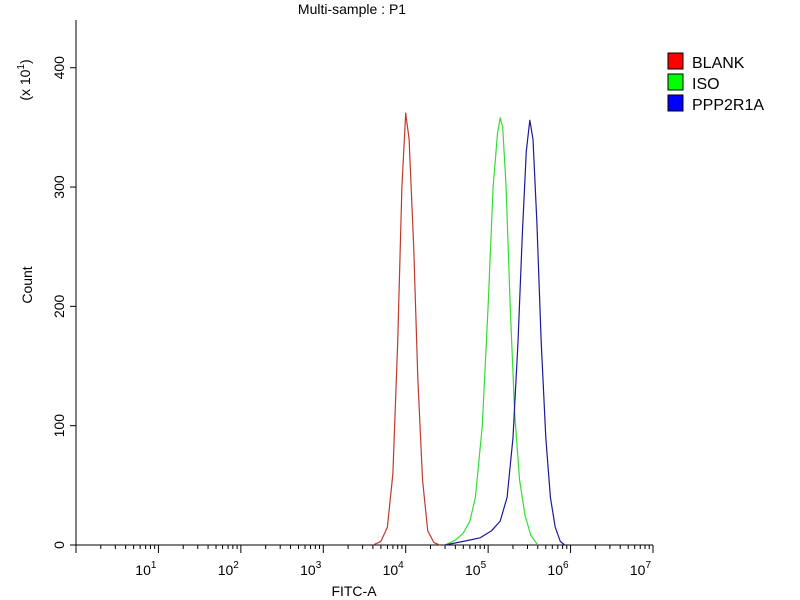 The image size is (800, 600). What do you see at coordinates (648, 565) in the screenshot?
I see `x-tick-exponent: 7` at bounding box center [648, 565].